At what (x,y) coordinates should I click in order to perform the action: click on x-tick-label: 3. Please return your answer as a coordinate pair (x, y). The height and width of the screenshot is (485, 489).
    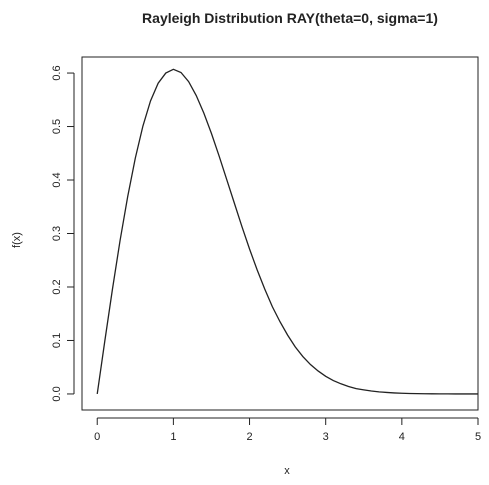
    Looking at the image, I should click on (326, 437).